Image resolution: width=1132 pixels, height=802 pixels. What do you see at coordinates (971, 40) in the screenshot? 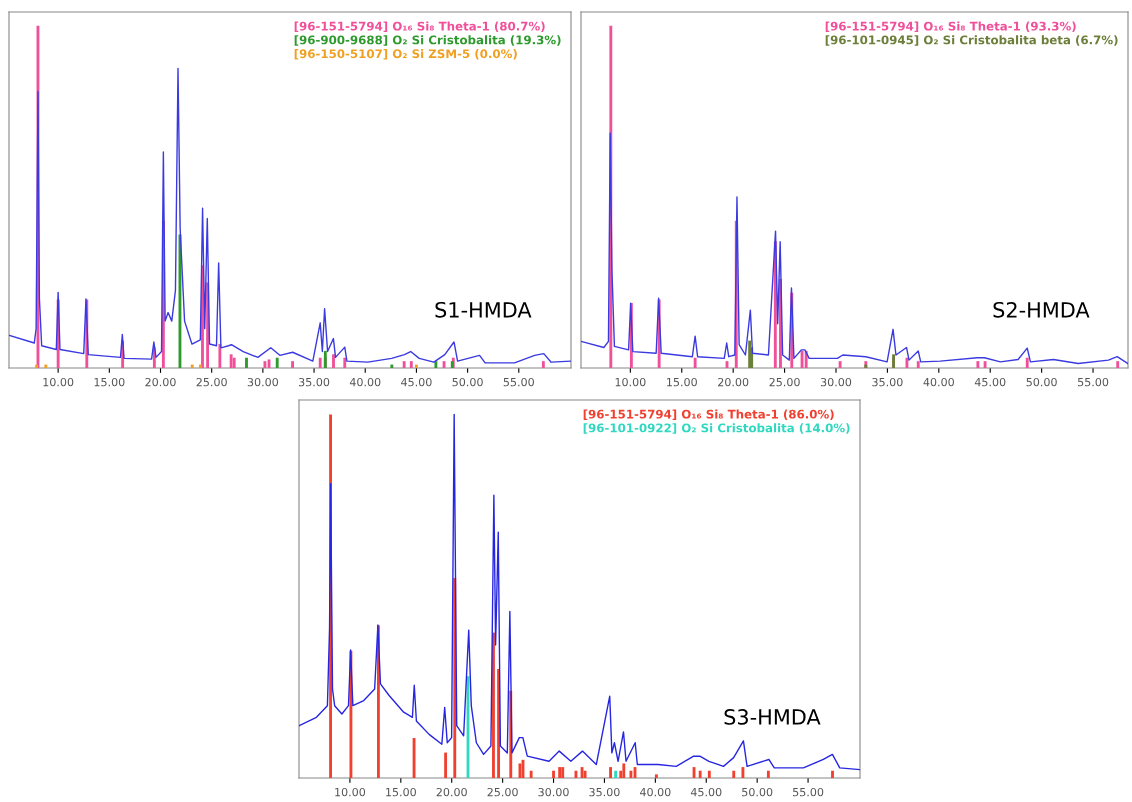
I see `text: [96-101-0945] O₂ Si Cristobalita beta (6.7%)` at bounding box center [971, 40].